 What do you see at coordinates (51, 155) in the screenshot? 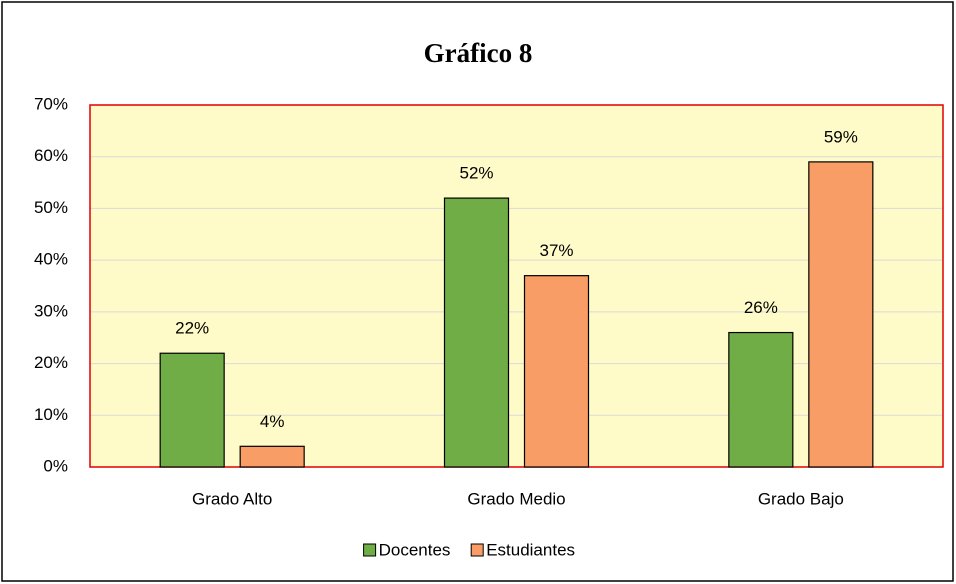
I see `y-tick-label: 60%` at bounding box center [51, 155].